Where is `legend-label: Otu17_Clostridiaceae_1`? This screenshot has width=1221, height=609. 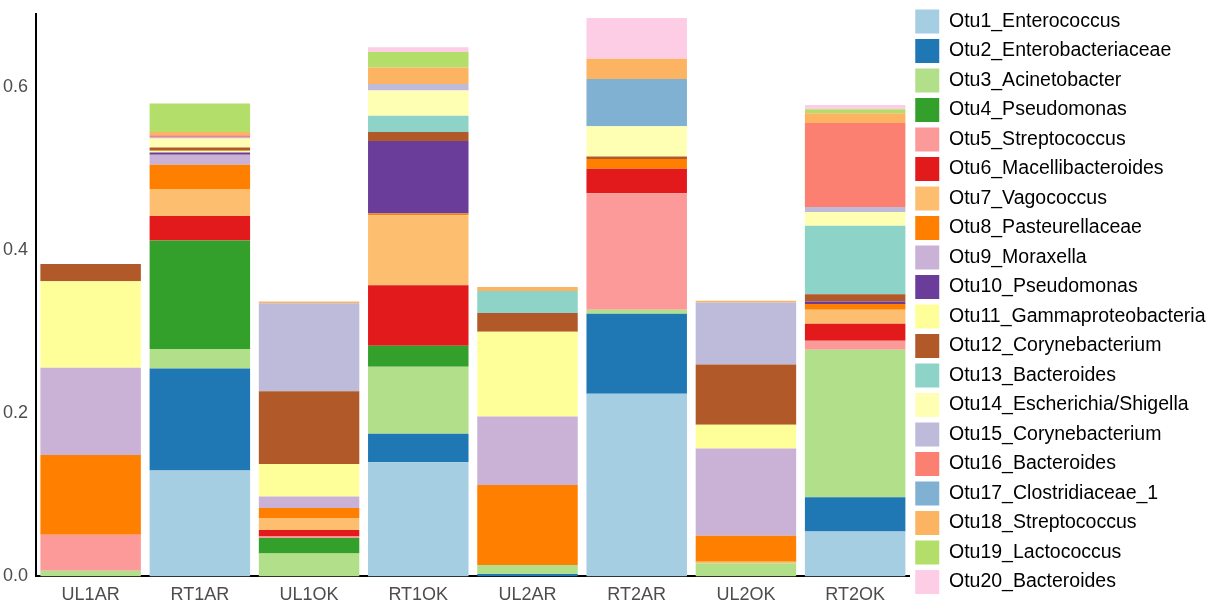 legend-label: Otu17_Clostridiaceae_1 is located at coordinates (1054, 492).